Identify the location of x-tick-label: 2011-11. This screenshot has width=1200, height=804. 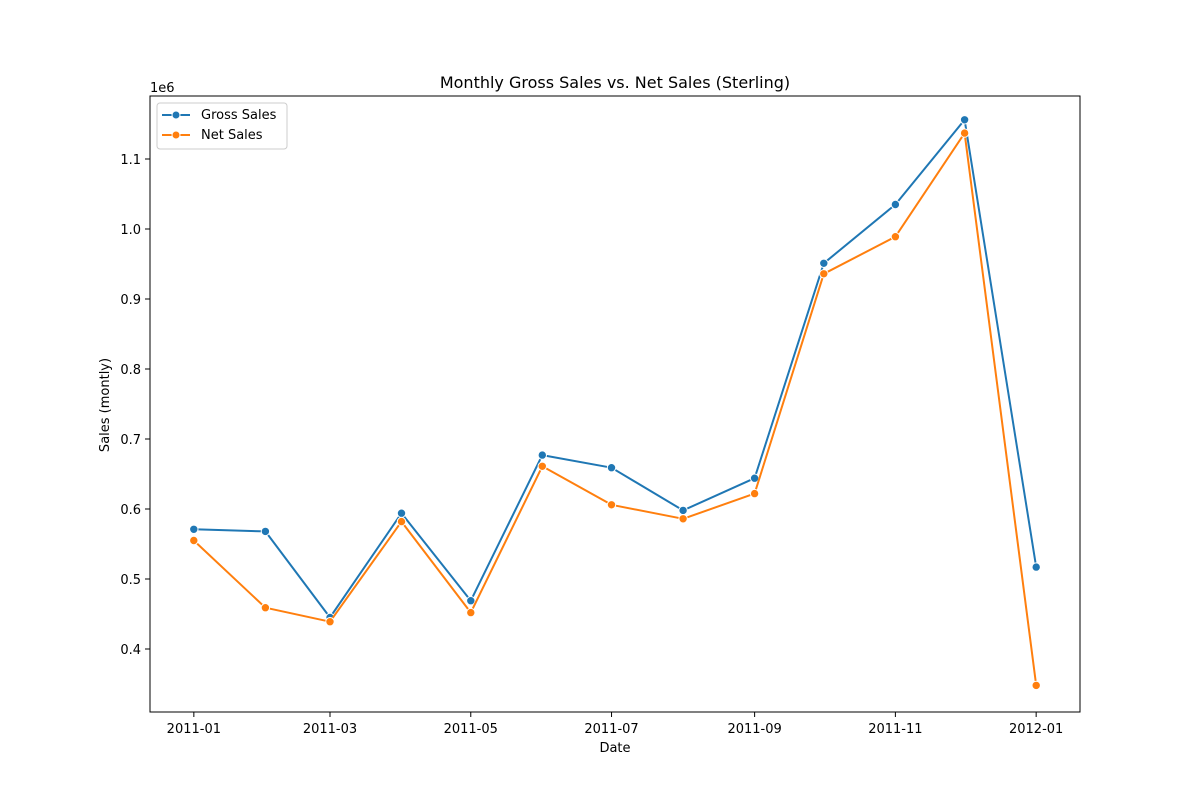
(895, 729).